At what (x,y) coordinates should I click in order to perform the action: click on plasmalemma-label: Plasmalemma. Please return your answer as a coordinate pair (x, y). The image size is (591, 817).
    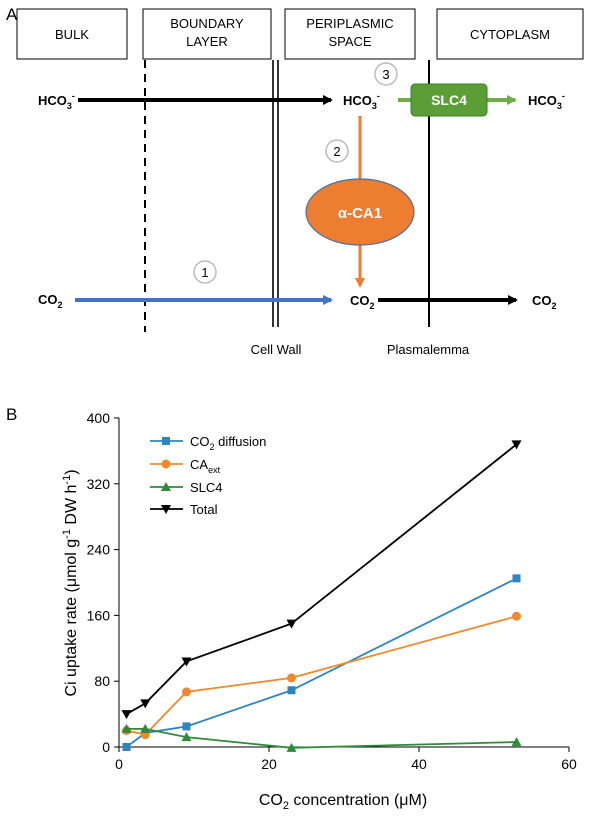
    Looking at the image, I should click on (428, 349).